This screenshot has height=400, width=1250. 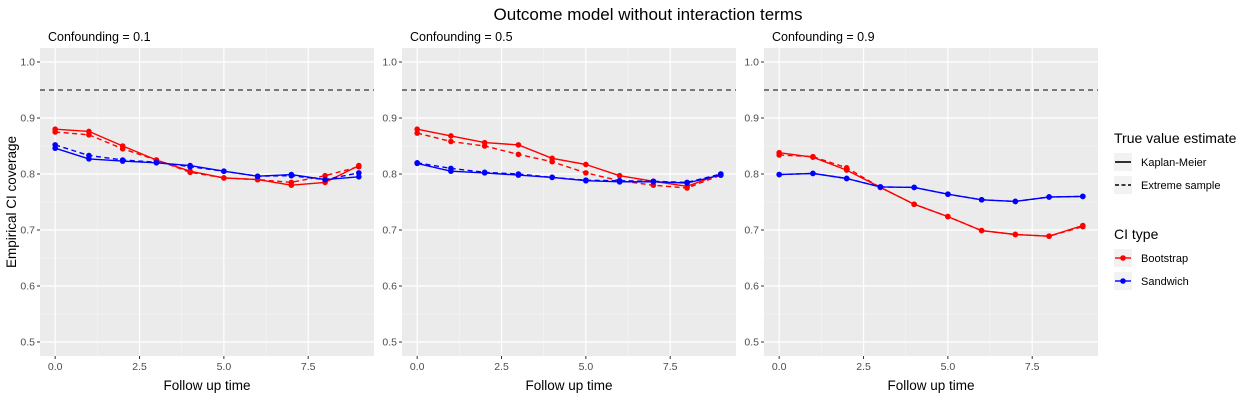 I want to click on legend-ci-type: CI type Bootstrap Sandwich, so click(x=1151, y=258).